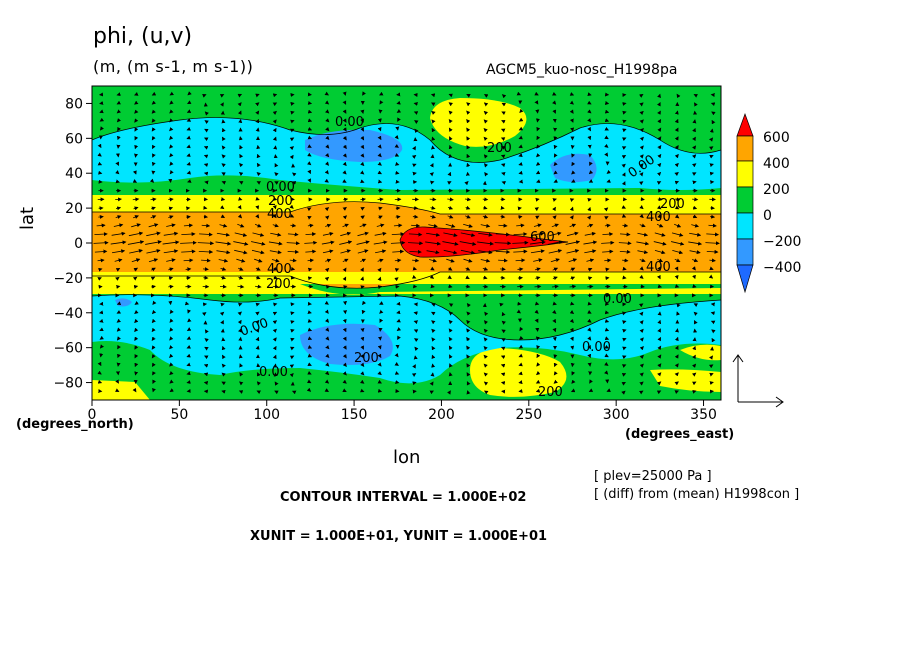  Describe the element at coordinates (273, 372) in the screenshot. I see `contour-label: 0.00` at that location.